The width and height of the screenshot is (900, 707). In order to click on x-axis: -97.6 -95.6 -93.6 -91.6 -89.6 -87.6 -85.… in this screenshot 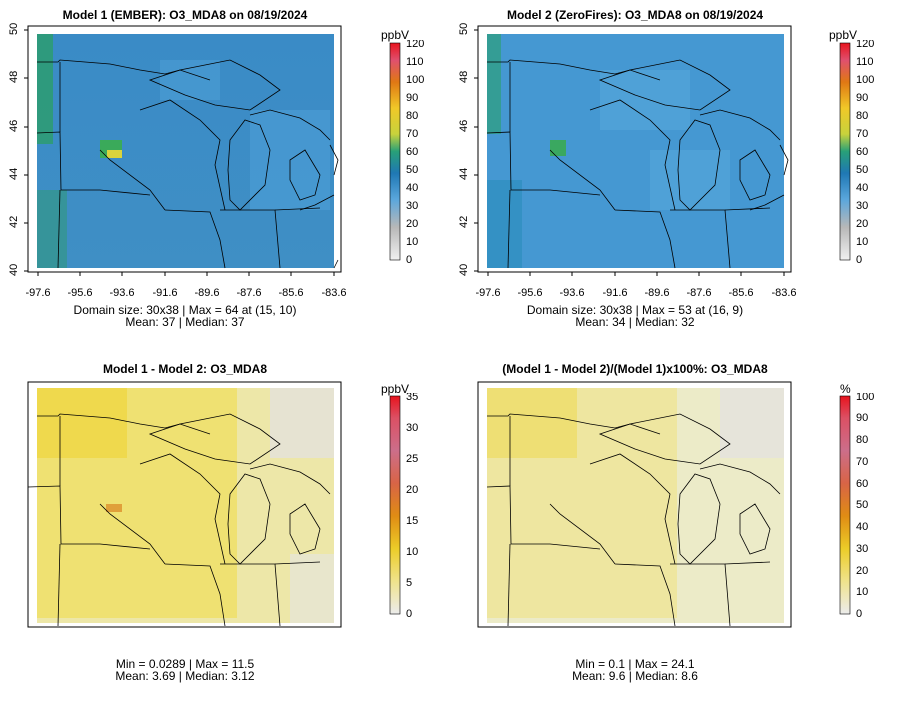, I will do `click(186, 285)`.